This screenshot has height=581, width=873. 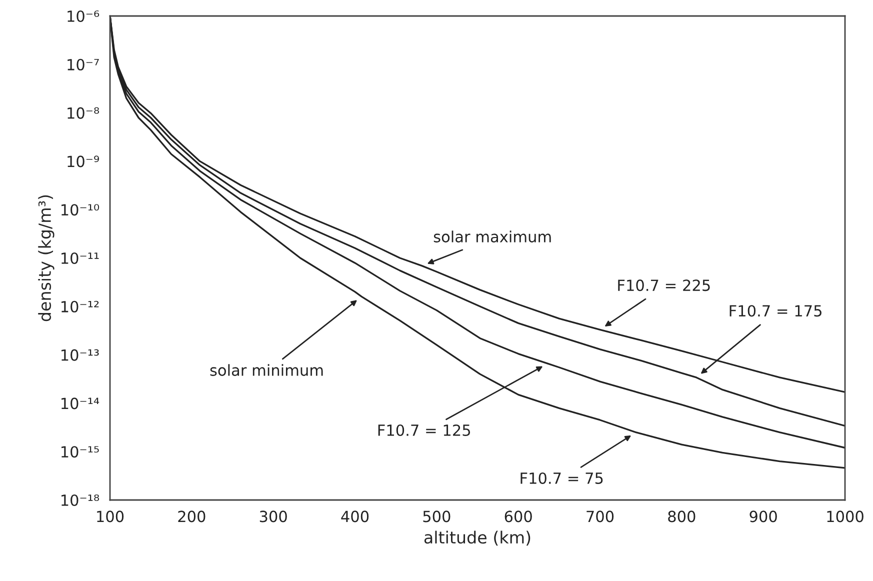 I want to click on x-tick-label: 300, so click(x=273, y=516).